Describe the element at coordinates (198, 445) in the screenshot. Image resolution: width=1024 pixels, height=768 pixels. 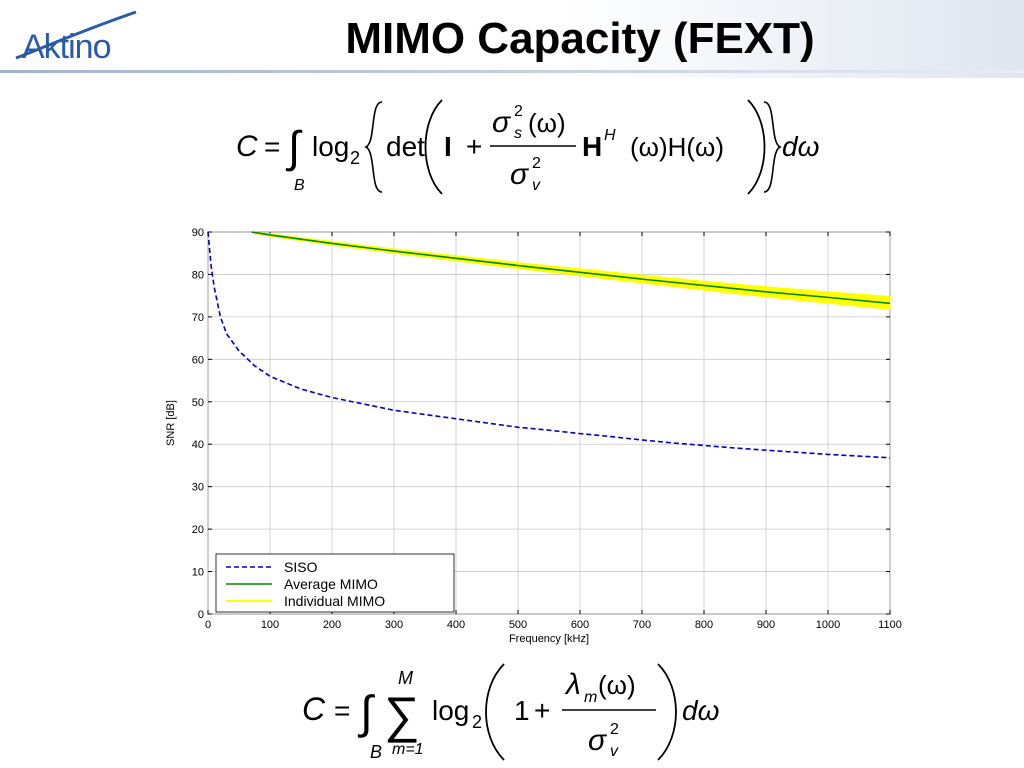
I see `y-tick-label: 40` at that location.